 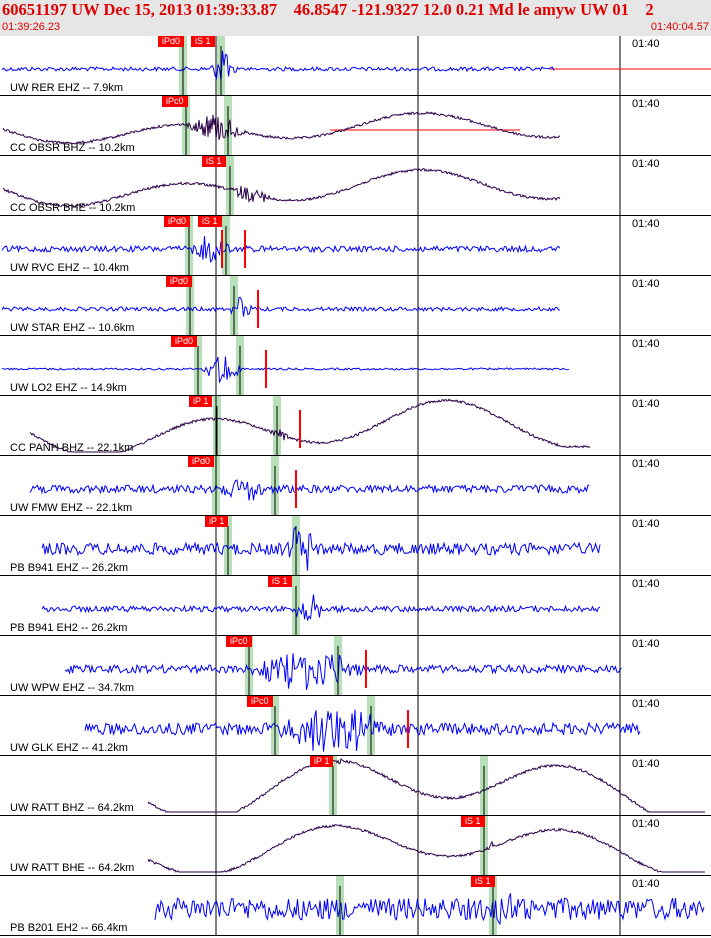 What do you see at coordinates (69, 268) in the screenshot?
I see `station-channel-label: UW RVC EHZ -- 10.4km` at bounding box center [69, 268].